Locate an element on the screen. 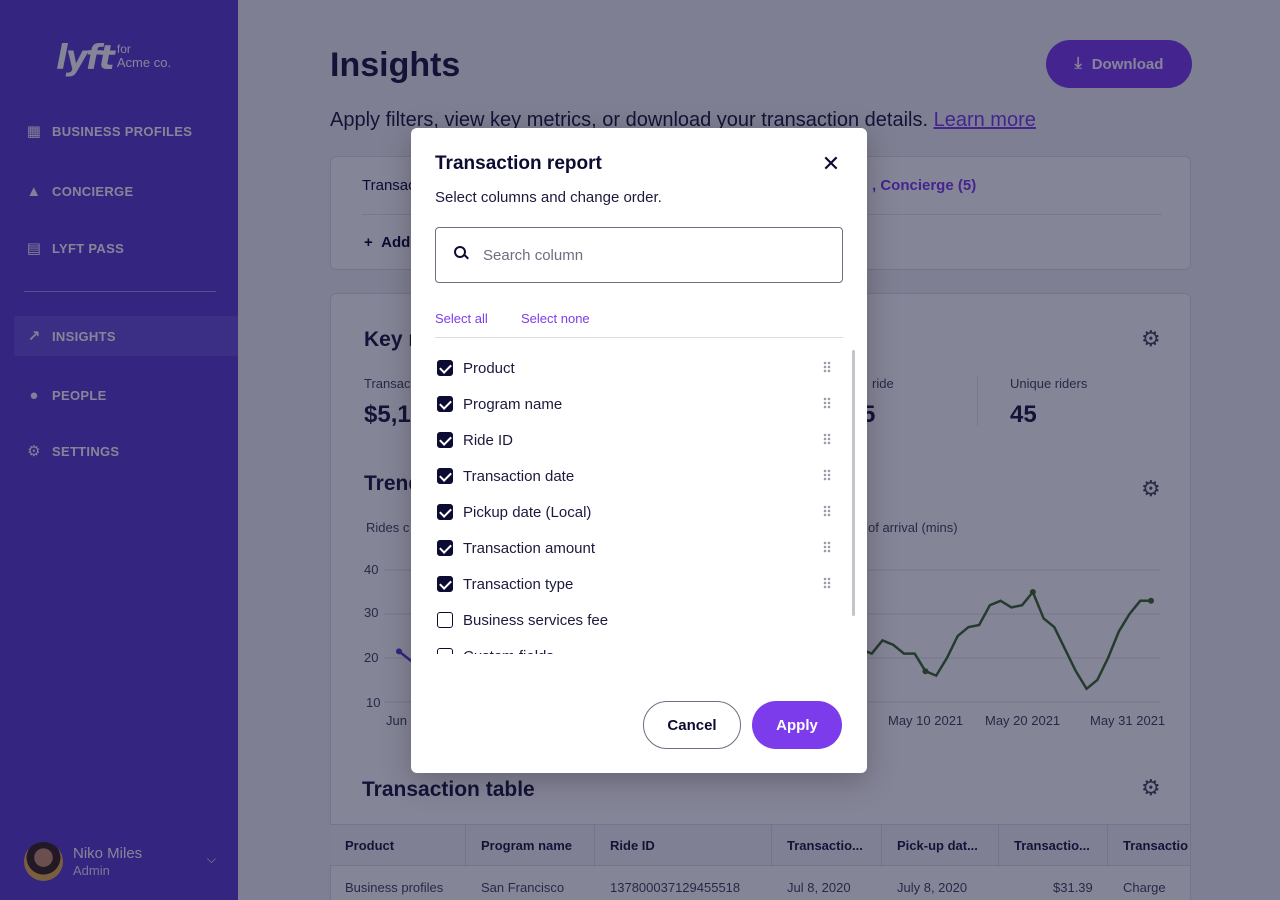  search-input is located at coordinates (653, 255).